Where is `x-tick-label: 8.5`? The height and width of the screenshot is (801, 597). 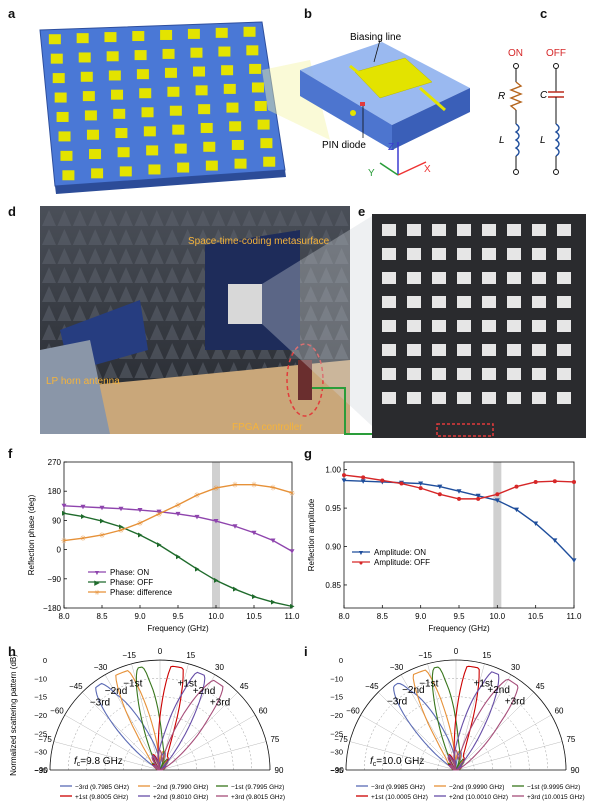 x-tick-label: 8.5 is located at coordinates (102, 616).